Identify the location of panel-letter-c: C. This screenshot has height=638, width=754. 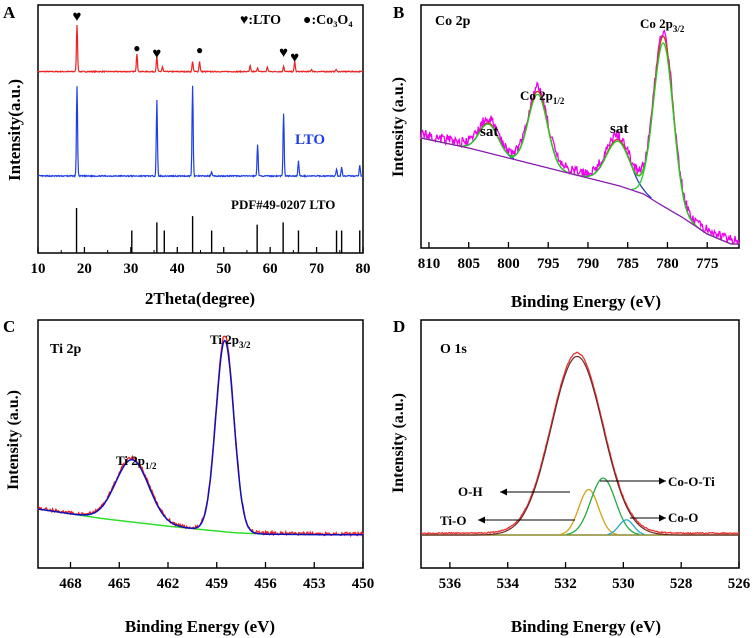
(9, 326).